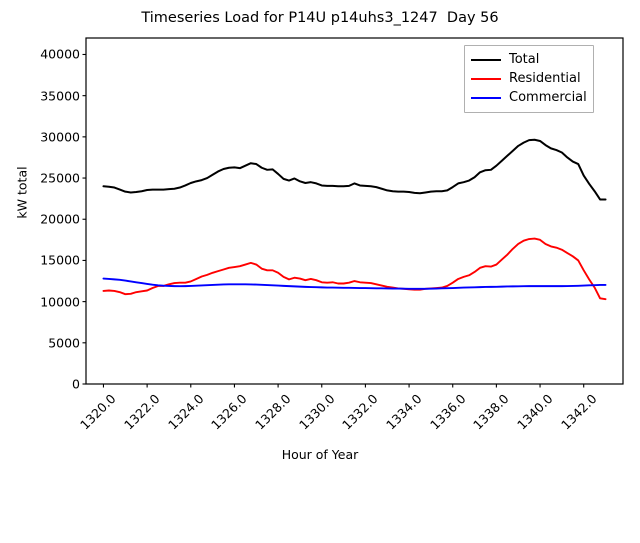  Describe the element at coordinates (60, 96) in the screenshot. I see `y-tick-label: 35000` at that location.